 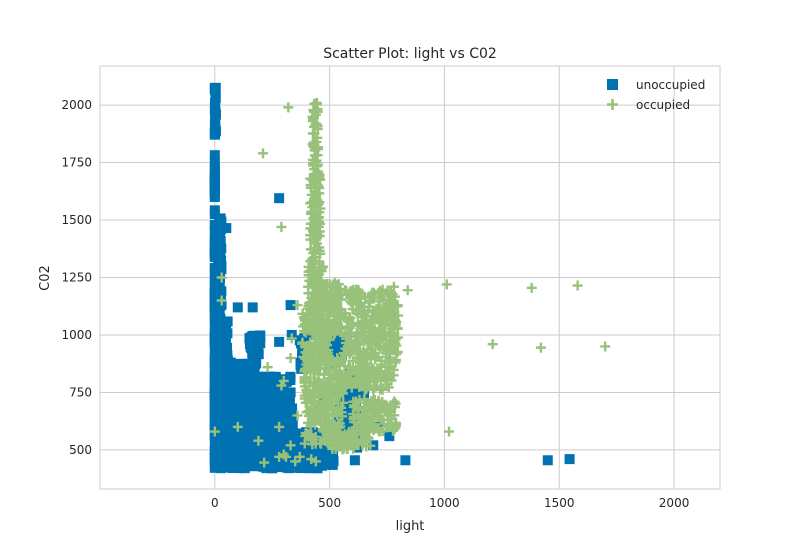 I want to click on y-axis-label: C02, so click(x=45, y=278).